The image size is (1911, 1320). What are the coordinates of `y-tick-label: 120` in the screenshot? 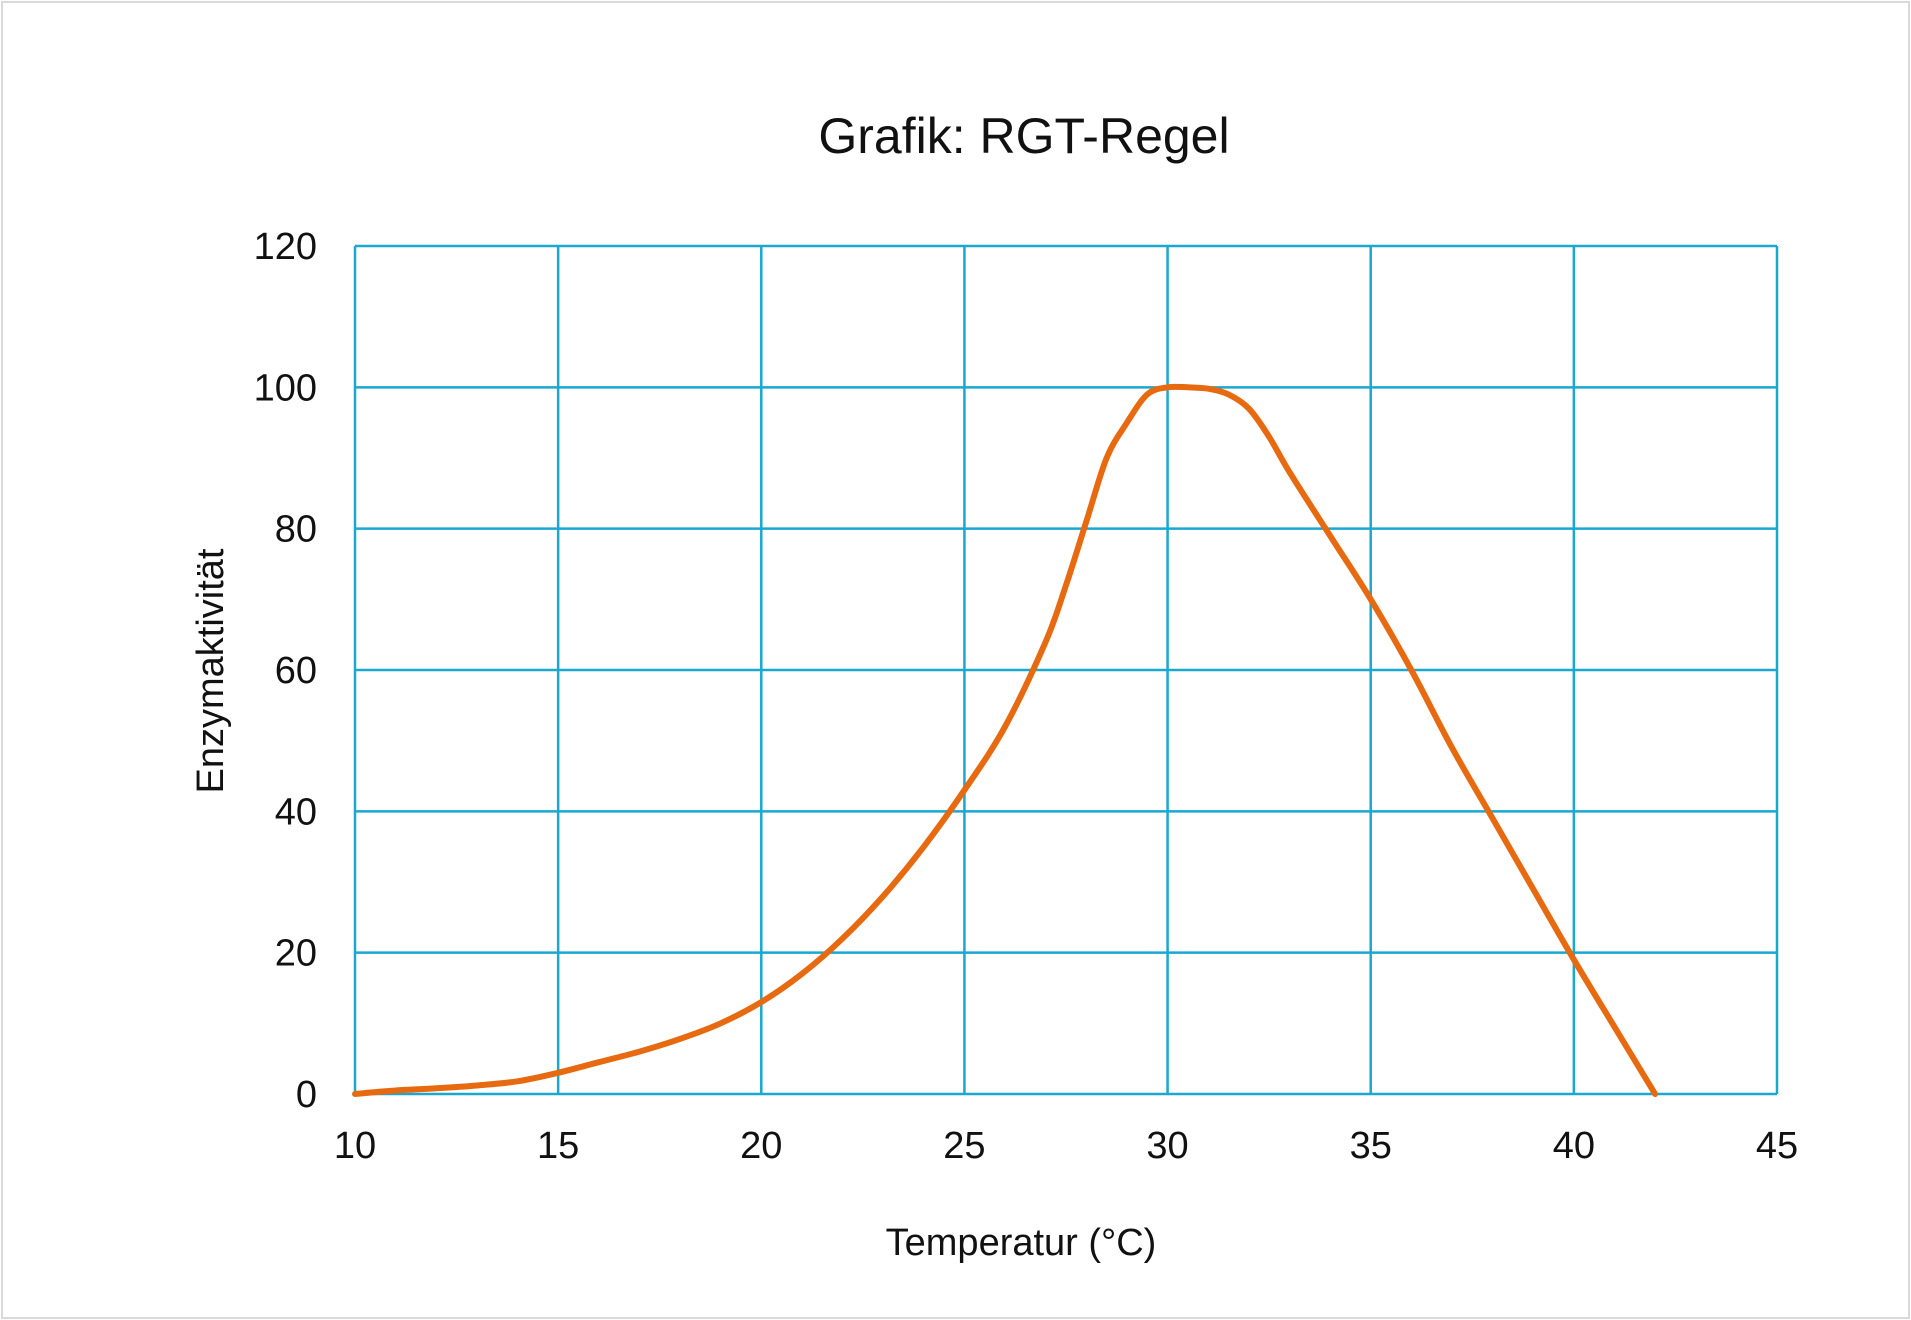 It's located at (285, 247).